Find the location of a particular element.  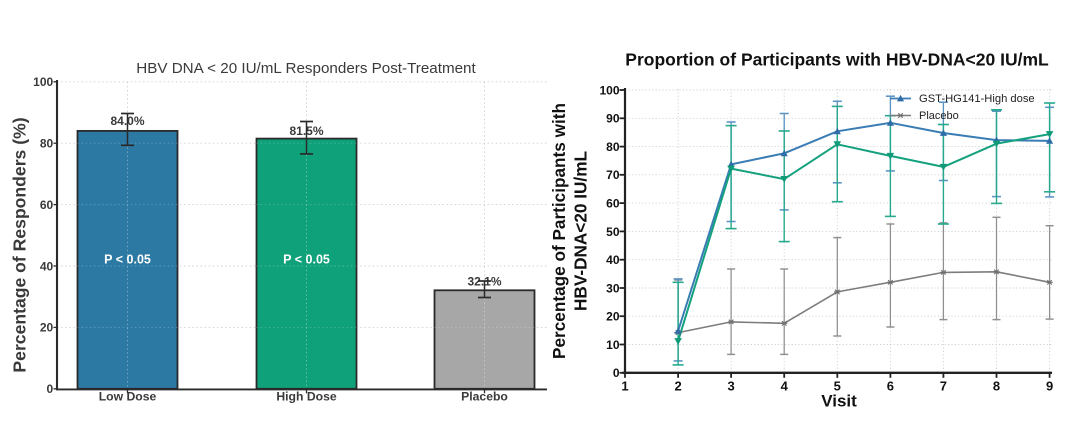

svg-text: 90 is located at coordinates (613, 119).